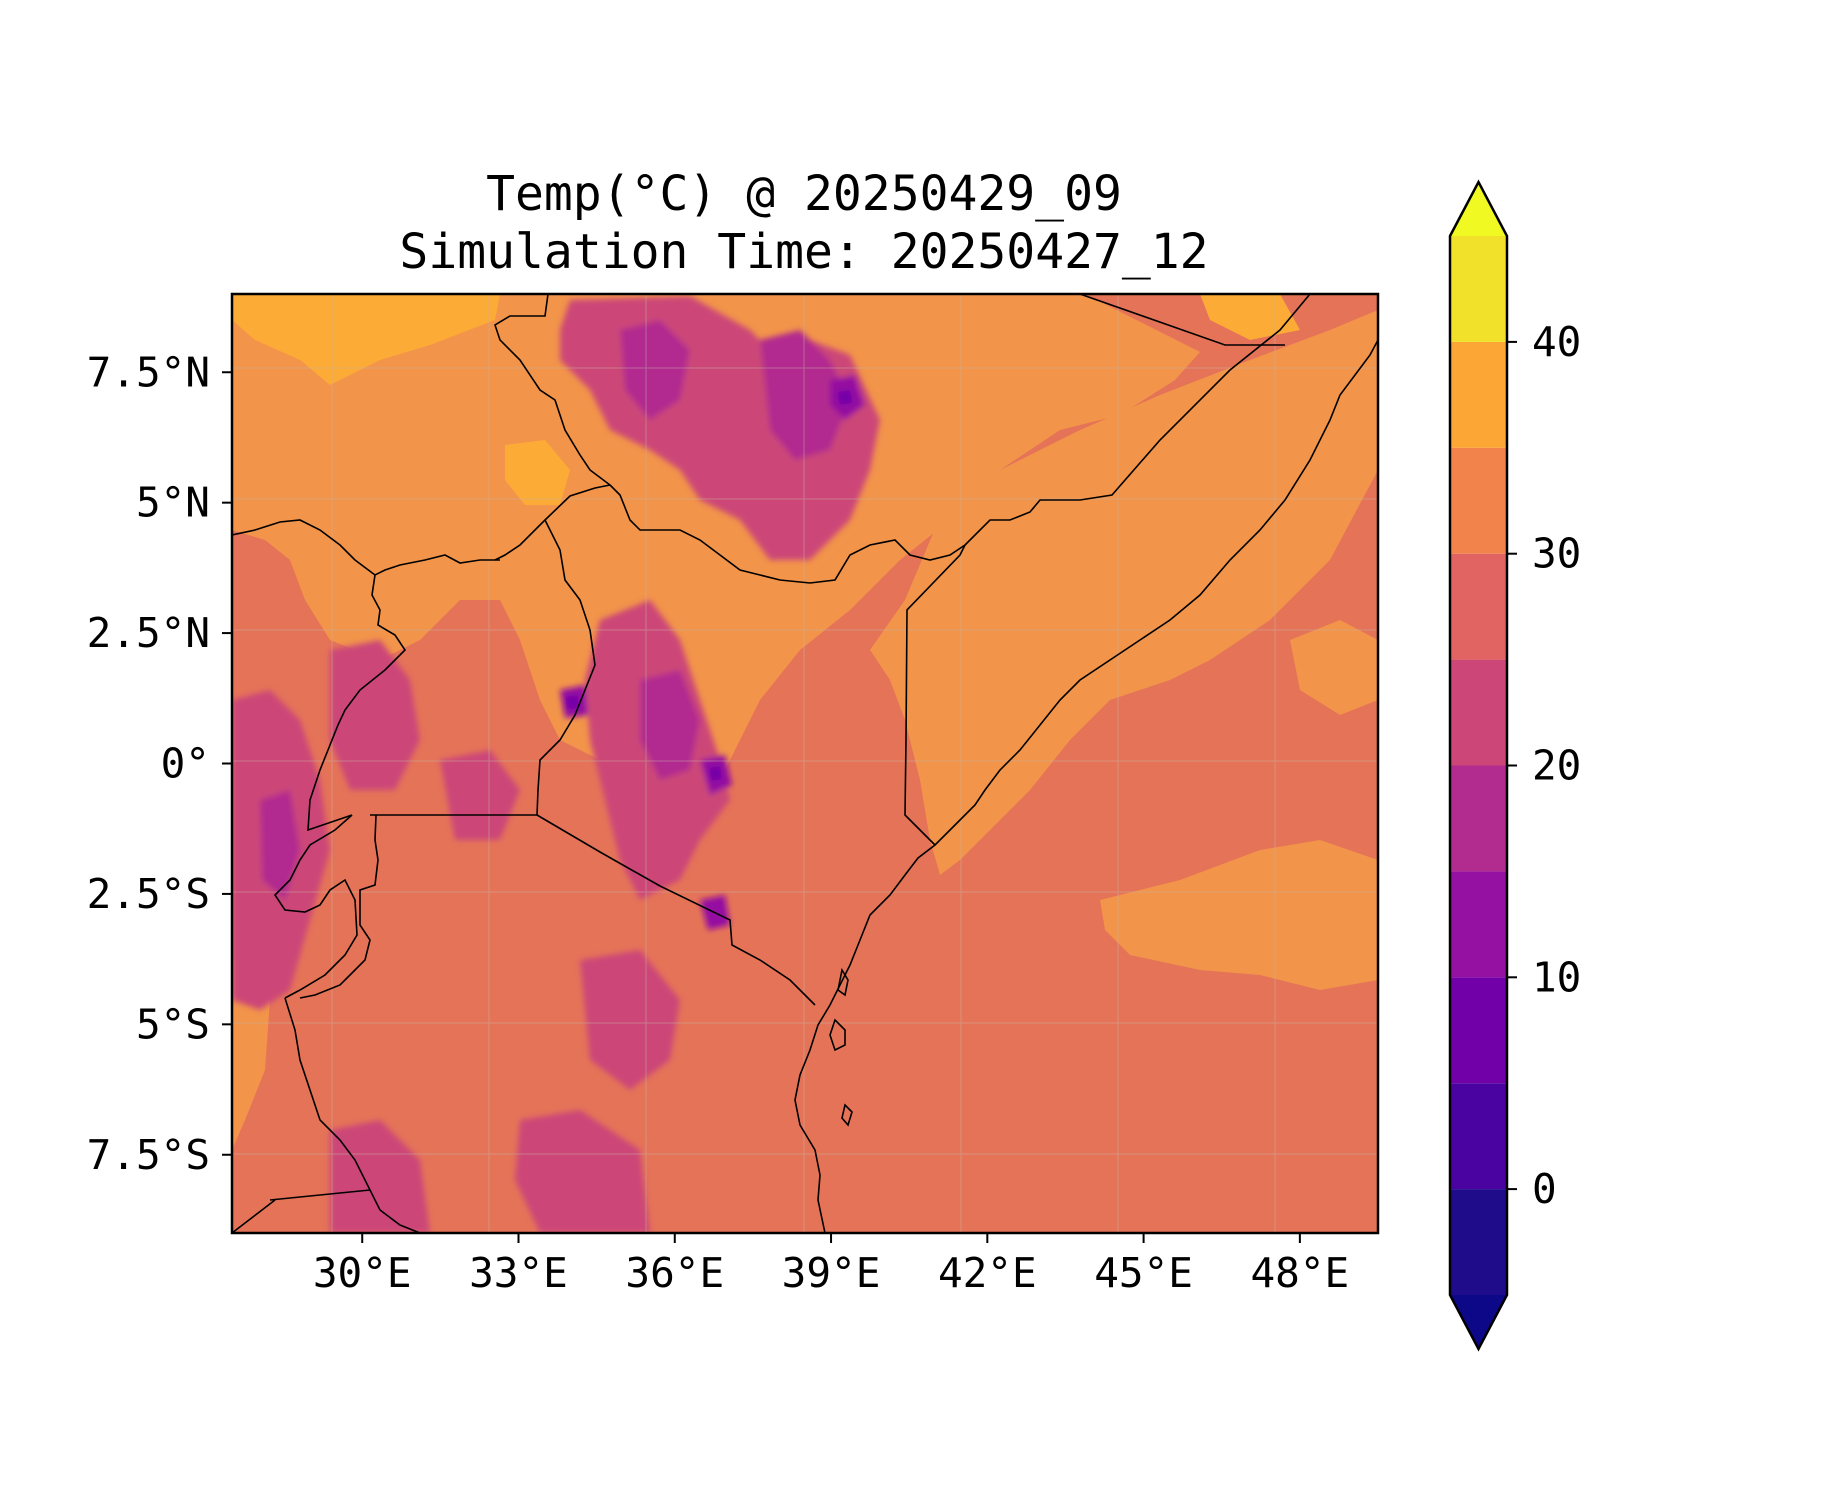 This screenshot has height=1500, width=1833. I want to click on x-tick-label: 42°E, so click(987, 1273).